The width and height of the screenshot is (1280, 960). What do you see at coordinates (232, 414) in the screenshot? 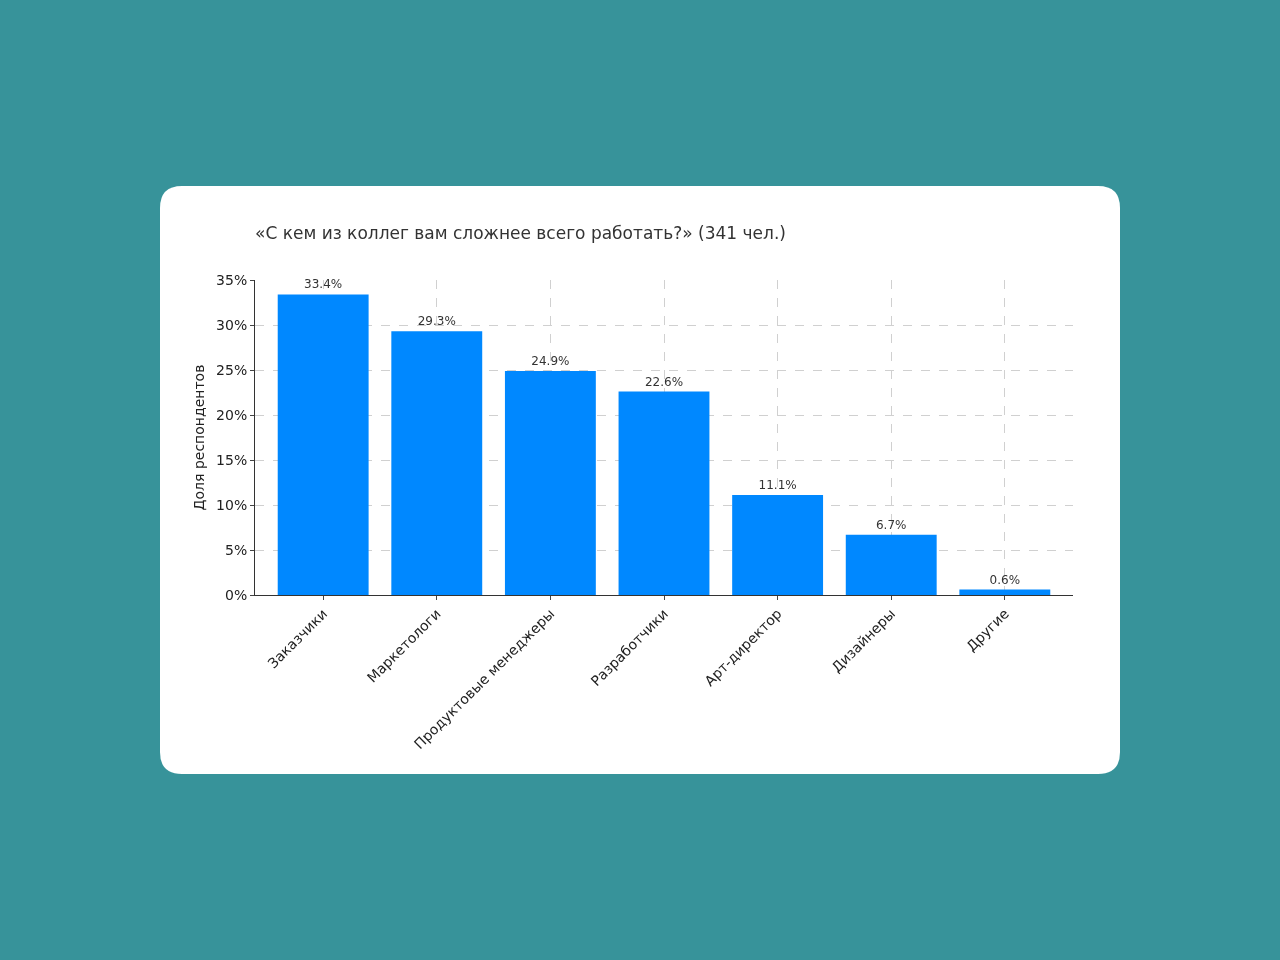
I see `y-tick-label: 20%` at bounding box center [232, 414].